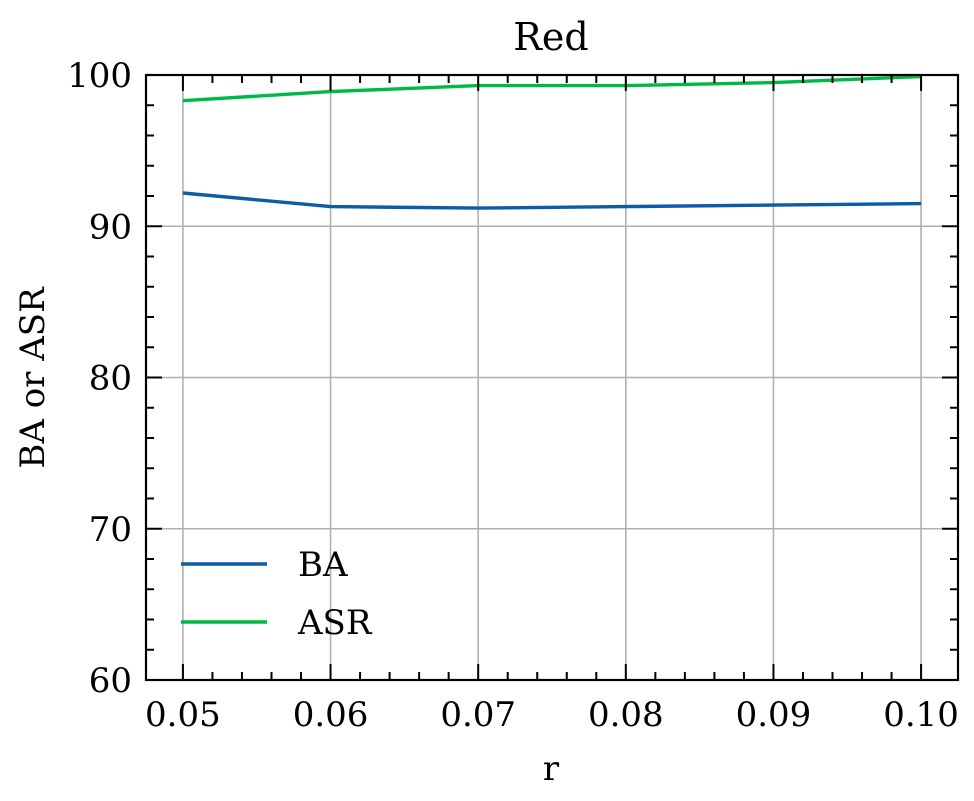  Describe the element at coordinates (99, 76) in the screenshot. I see `y-tick-label: 100` at that location.